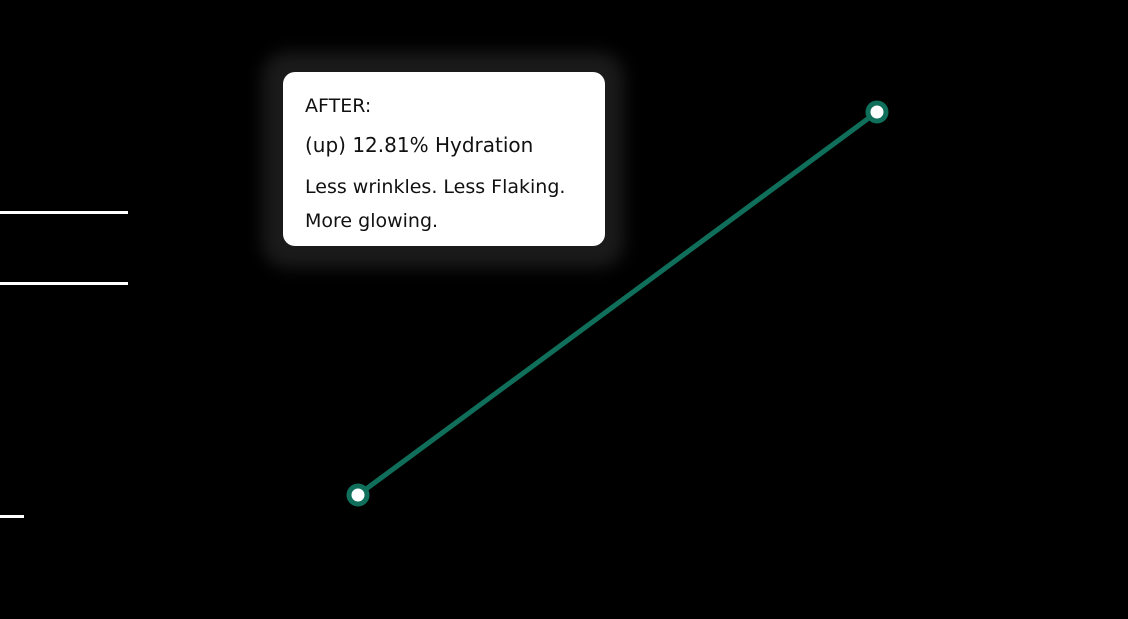 This screenshot has width=1128, height=619. I want to click on tooltip-metric: (up) 12.81% Hydration, so click(444, 145).